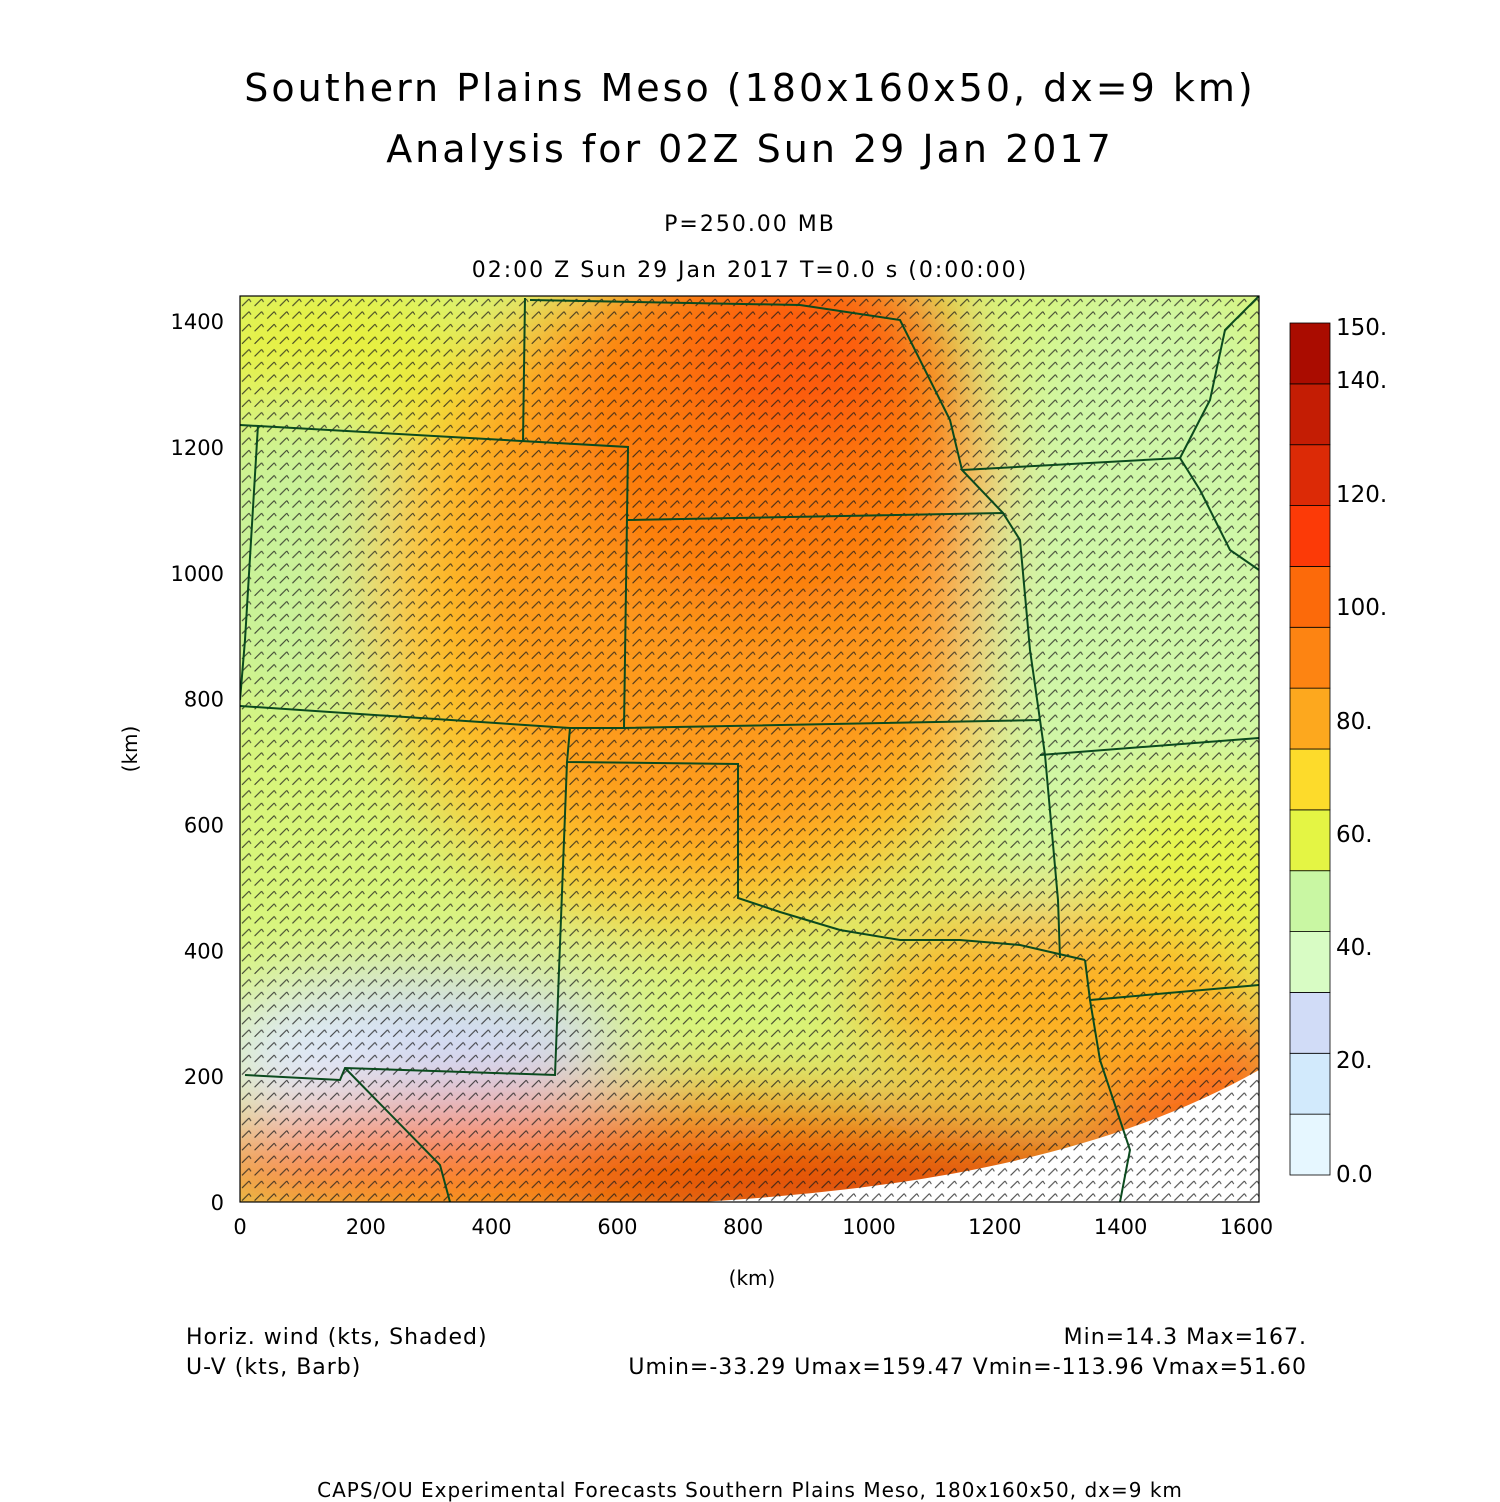 The width and height of the screenshot is (1500, 1502). I want to click on colorbar, so click(1310, 749).